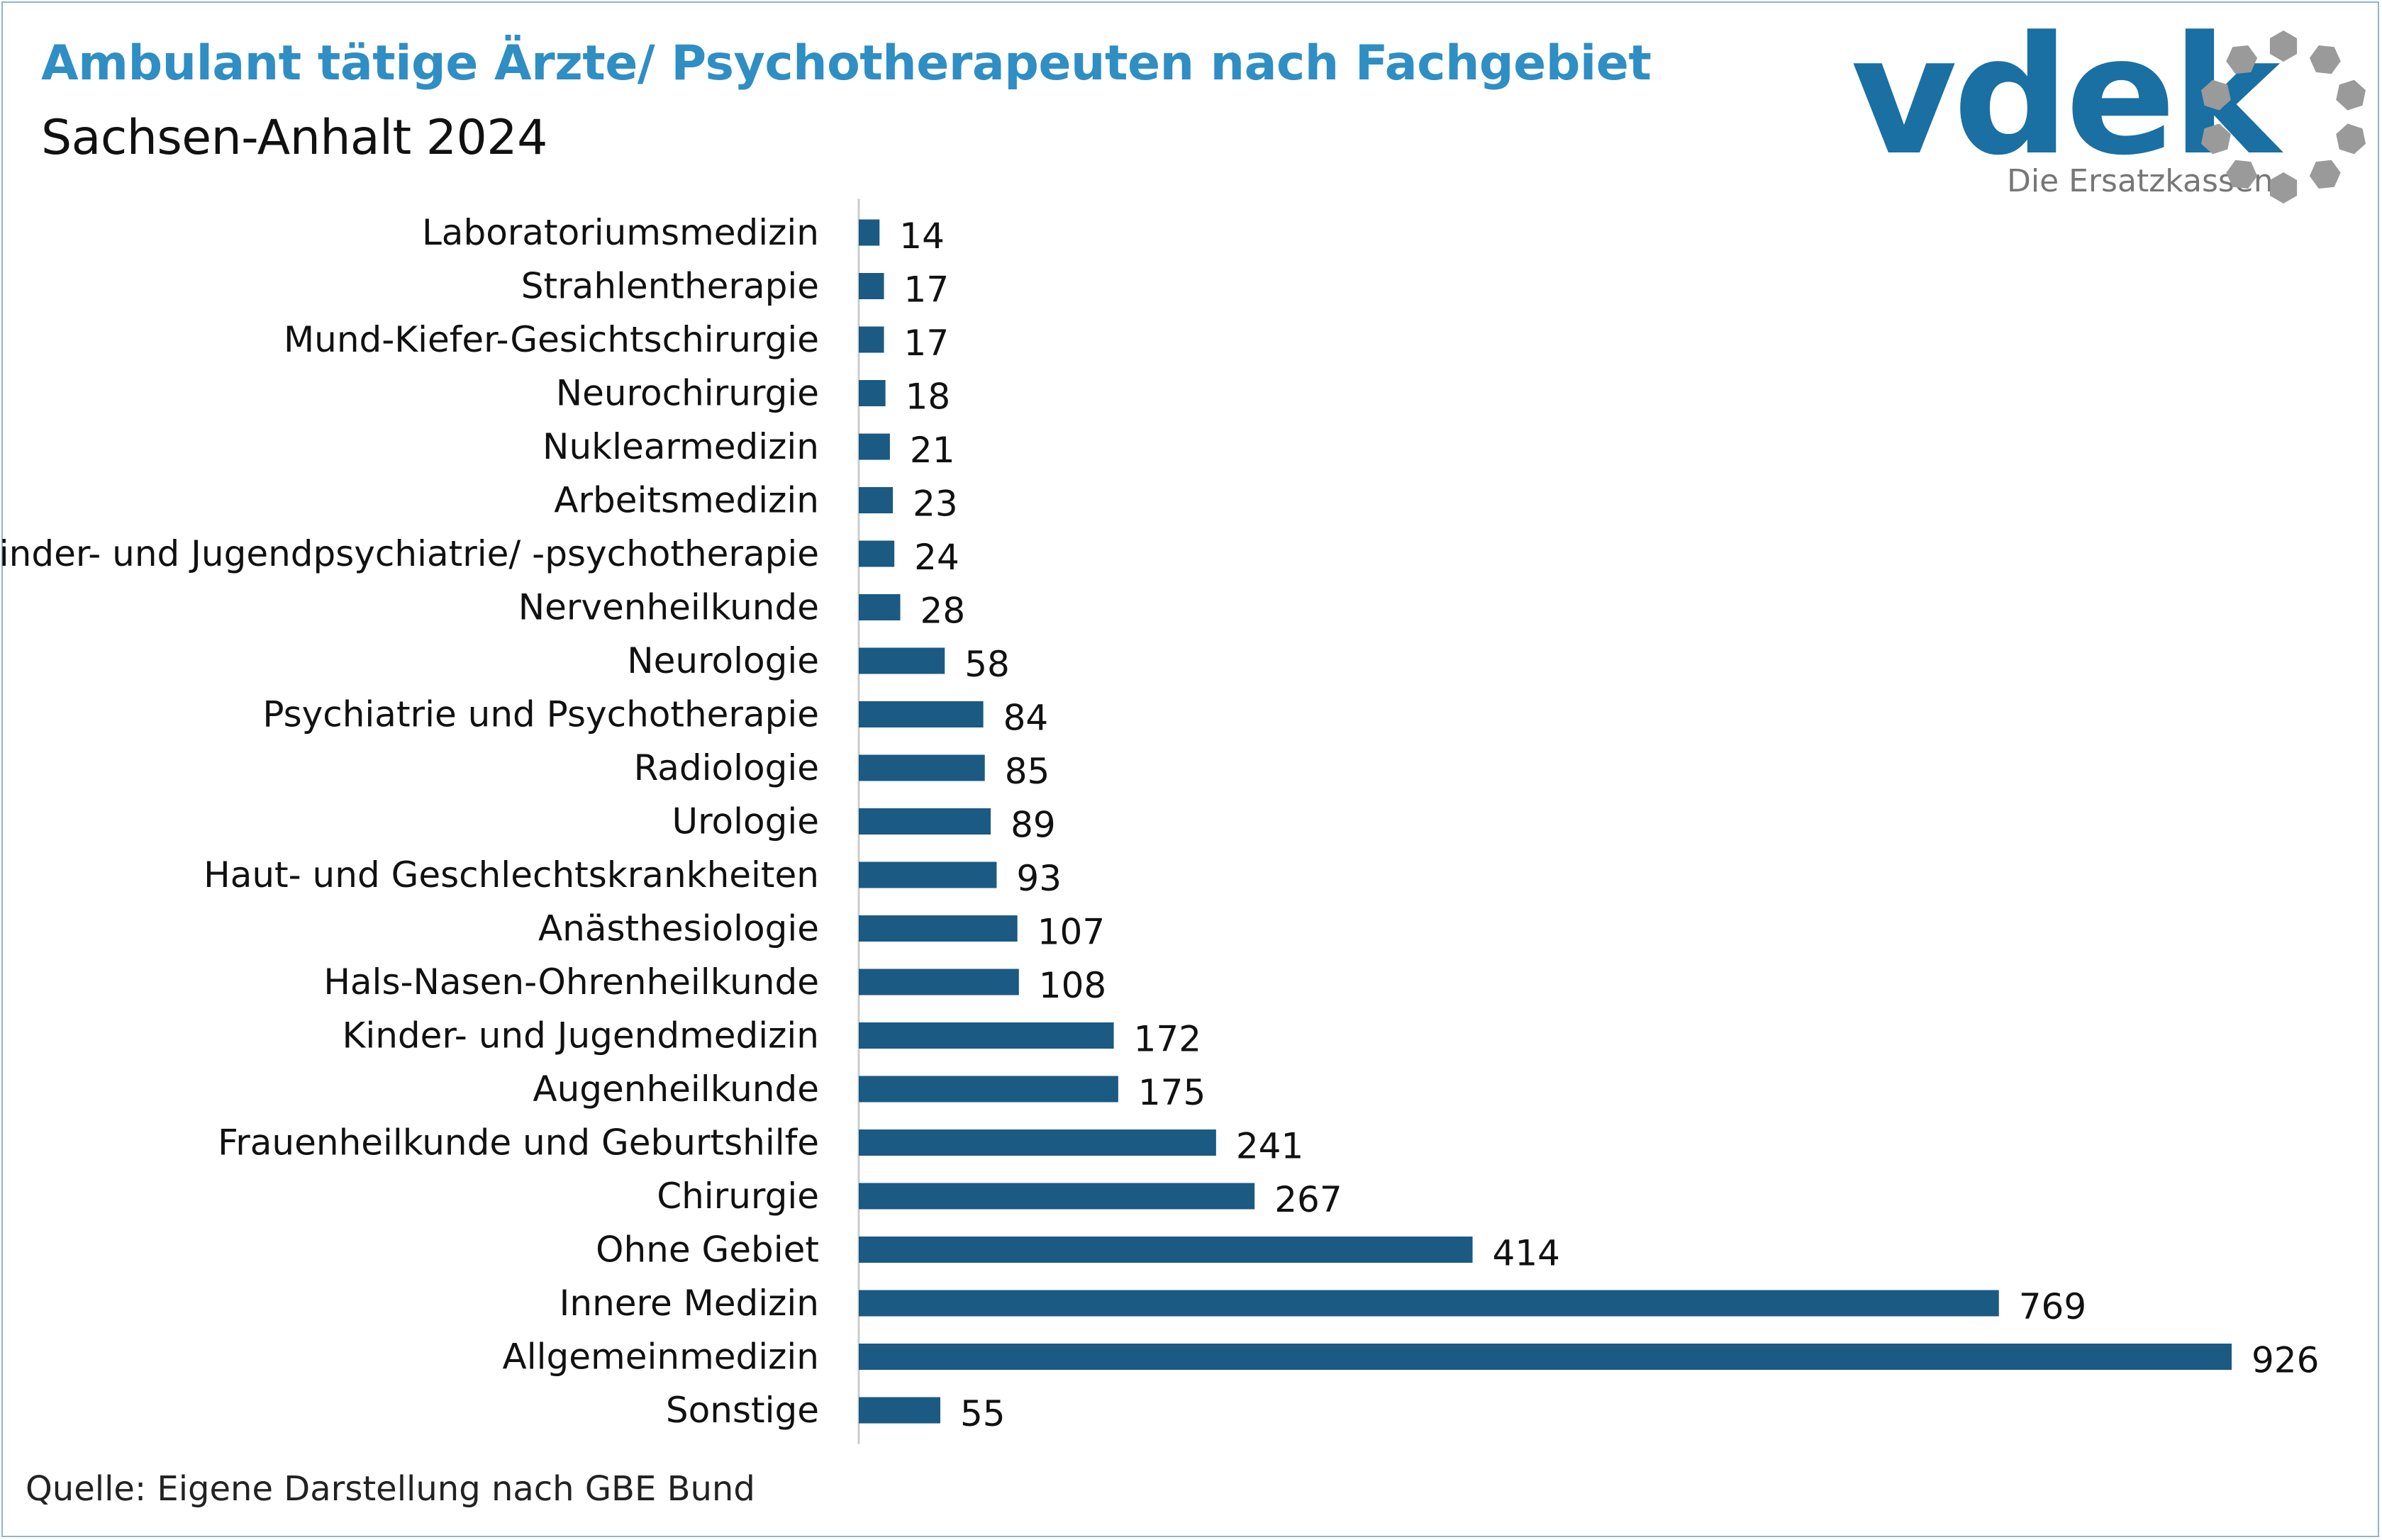  Describe the element at coordinates (1167, 1039) in the screenshot. I see `value-label: 172` at that location.